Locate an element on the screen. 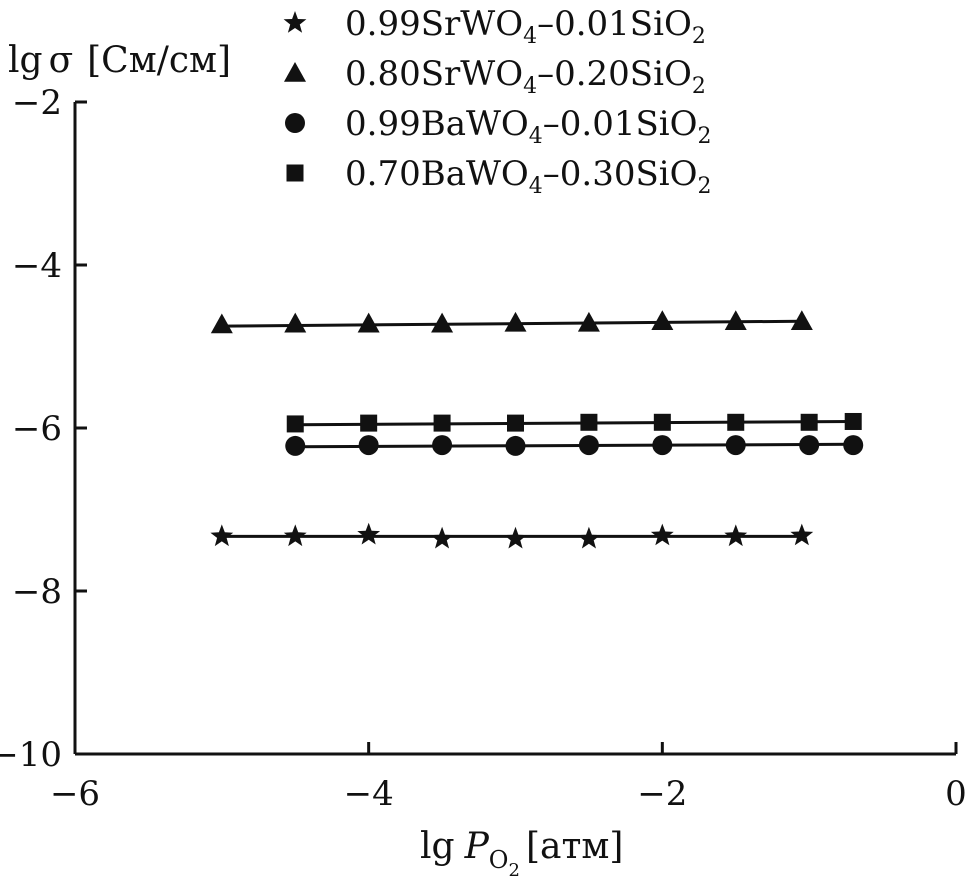 Image resolution: width=966 pixels, height=880 pixels. legend-label-part: –0.30SiO is located at coordinates (620, 174).